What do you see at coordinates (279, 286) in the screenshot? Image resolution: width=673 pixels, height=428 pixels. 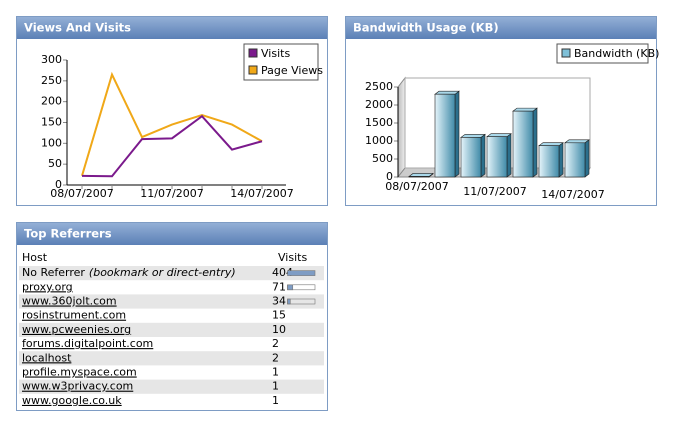 I see `visits: 71` at bounding box center [279, 286].